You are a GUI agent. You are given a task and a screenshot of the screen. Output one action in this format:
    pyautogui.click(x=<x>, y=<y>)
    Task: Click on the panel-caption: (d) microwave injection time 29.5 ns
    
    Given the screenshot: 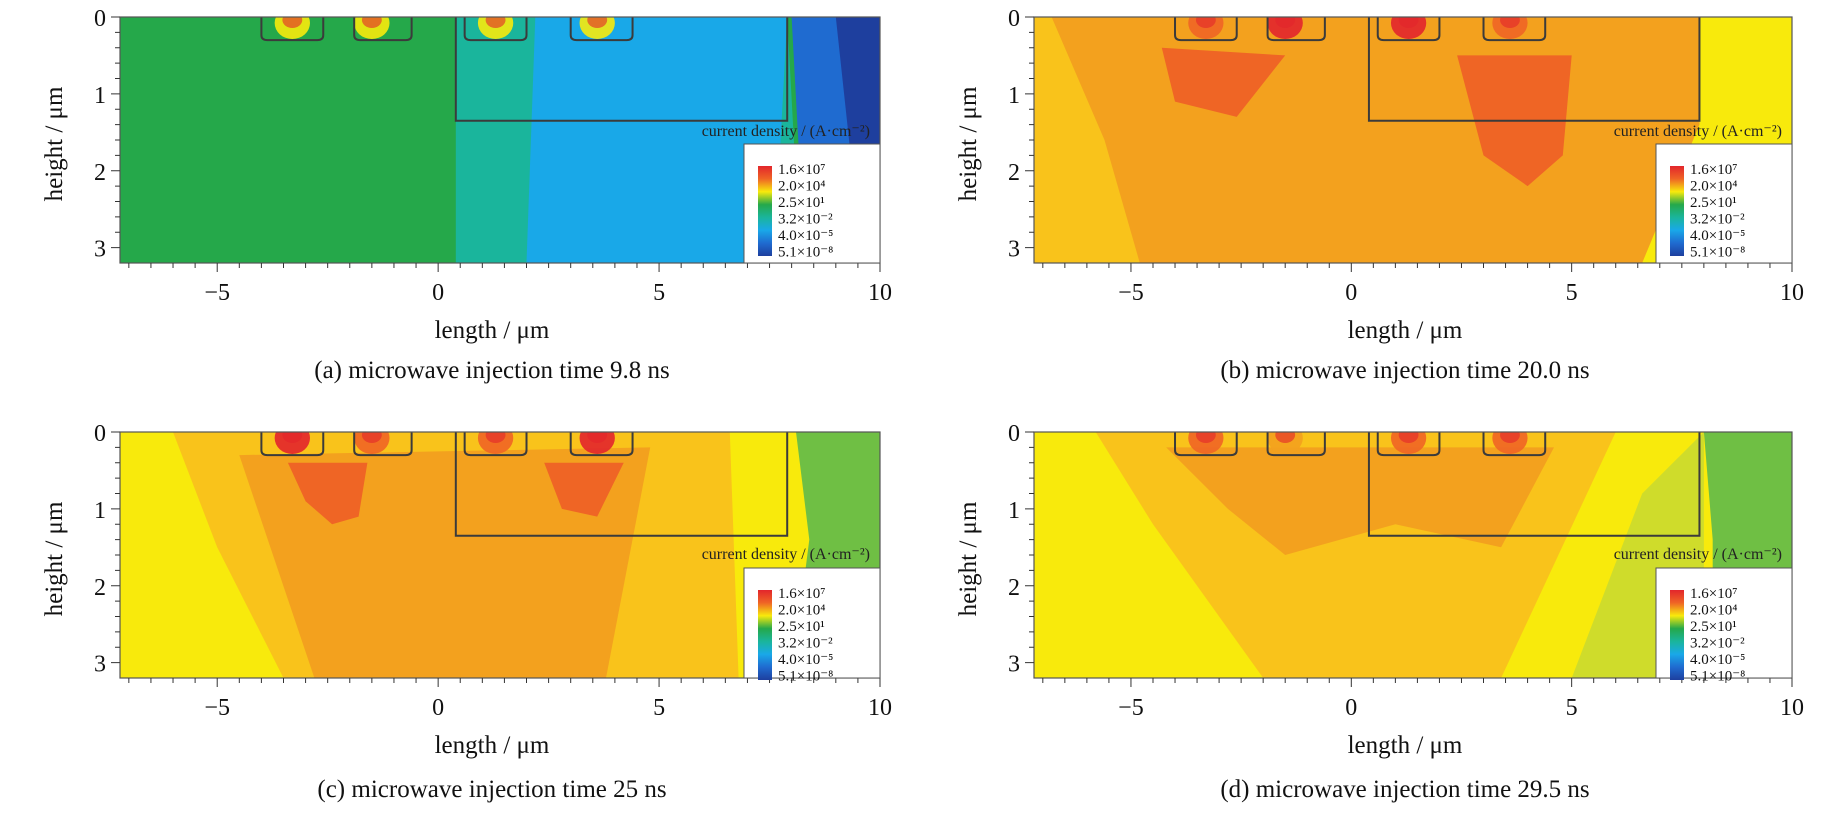 What is the action you would take?
    pyautogui.click(x=1404, y=789)
    